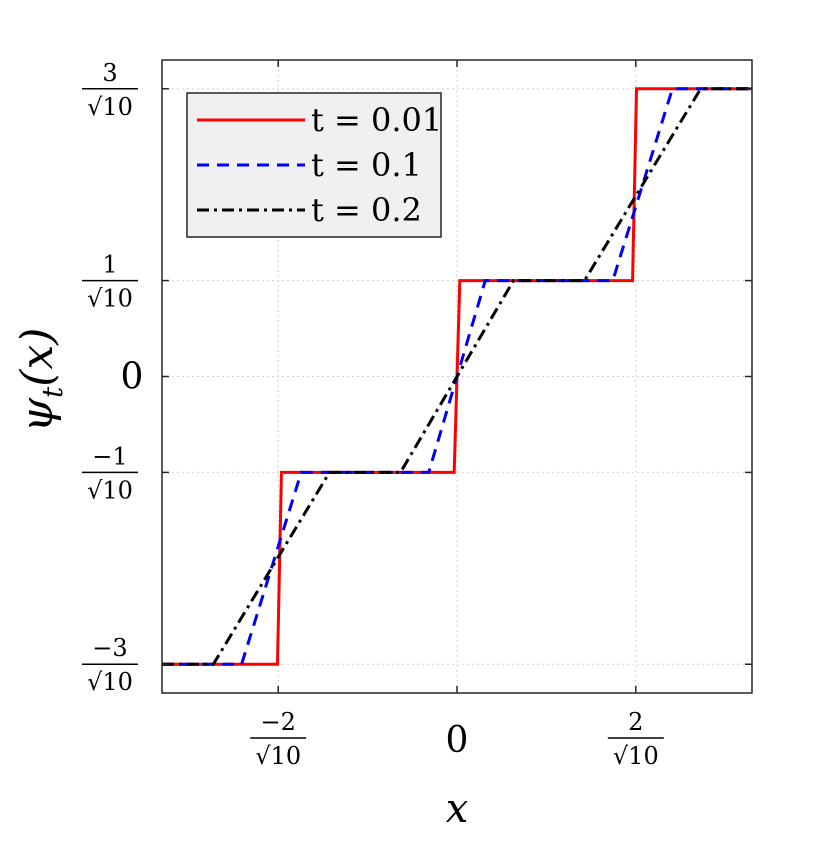 The height and width of the screenshot is (841, 830). Describe the element at coordinates (109, 456) in the screenshot. I see `y-tick-label-numerator: −1` at that location.